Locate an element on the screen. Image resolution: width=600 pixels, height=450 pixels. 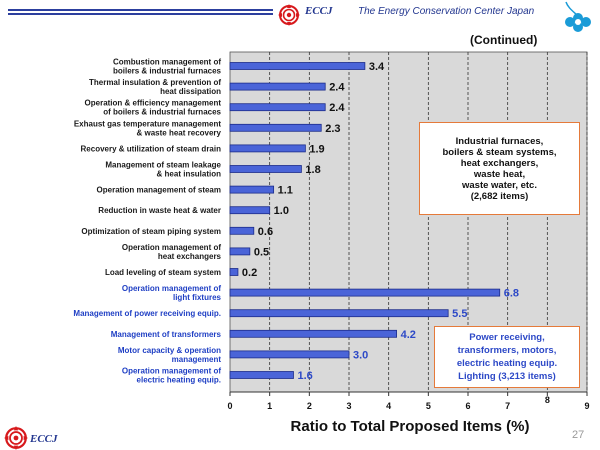
value-label: 6.8 is located at coordinates (511, 294).